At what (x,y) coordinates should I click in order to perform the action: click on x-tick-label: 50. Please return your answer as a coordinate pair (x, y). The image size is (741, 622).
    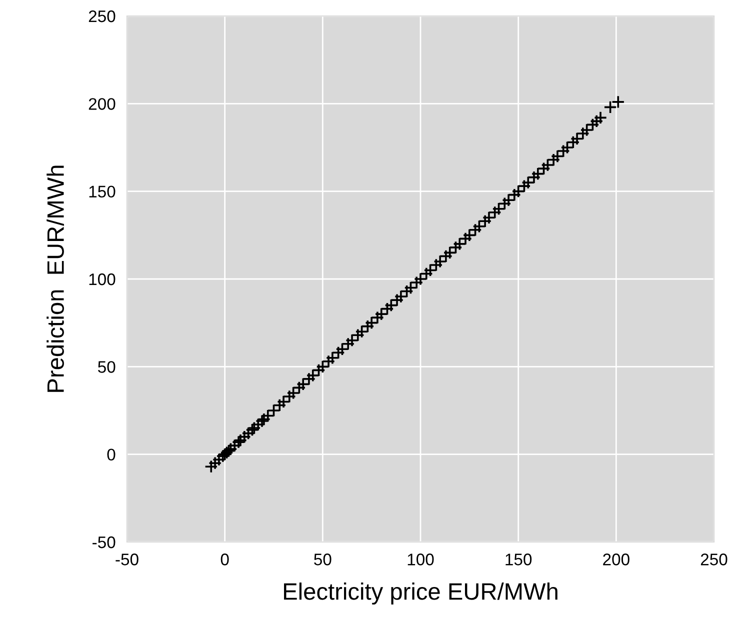
    Looking at the image, I should click on (323, 560).